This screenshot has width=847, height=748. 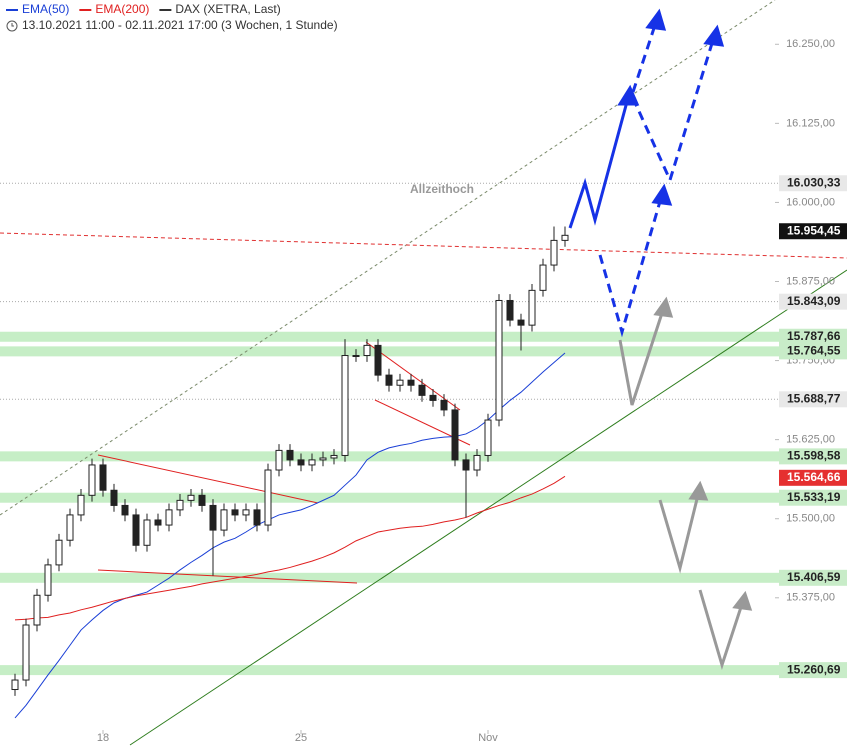 I want to click on y-tick-label: 16.000,00, so click(x=810, y=202).